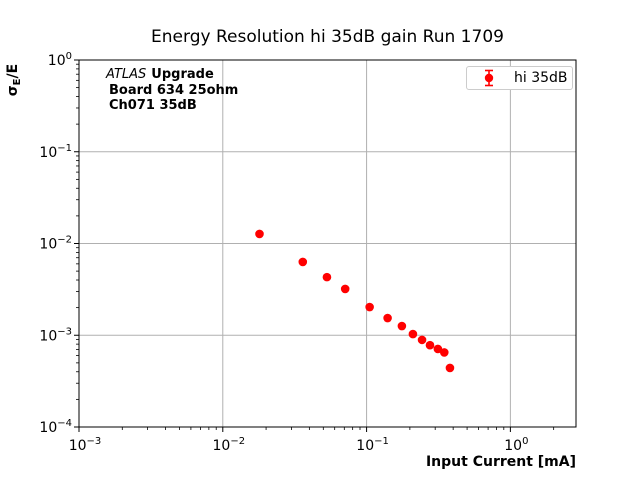  I want to click on annotation-upgrade-text: Upgrade, so click(182, 74).